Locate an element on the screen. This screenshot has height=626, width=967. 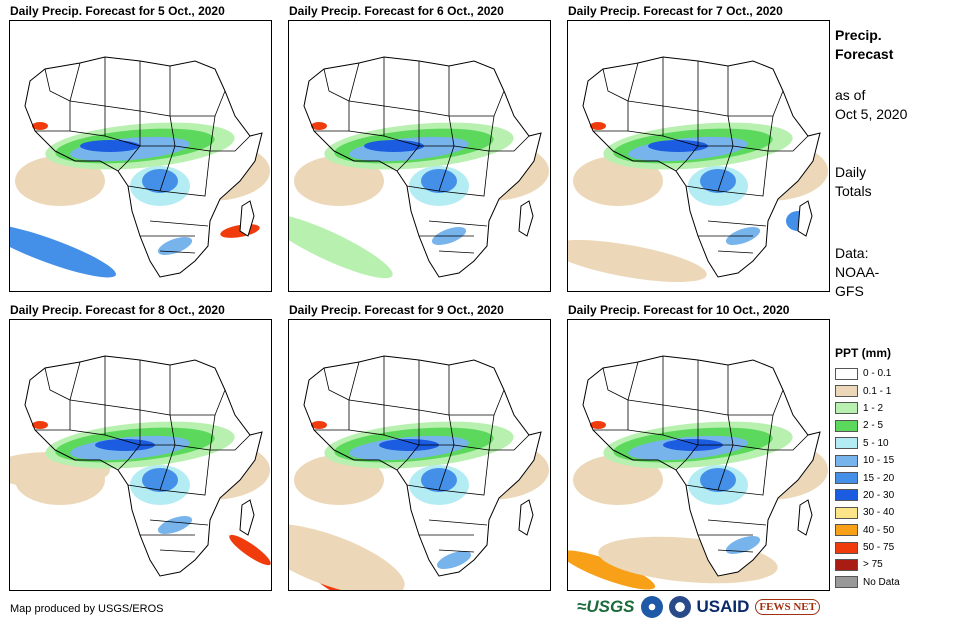
legend-item: 0.1 - 1 is located at coordinates (867, 390).